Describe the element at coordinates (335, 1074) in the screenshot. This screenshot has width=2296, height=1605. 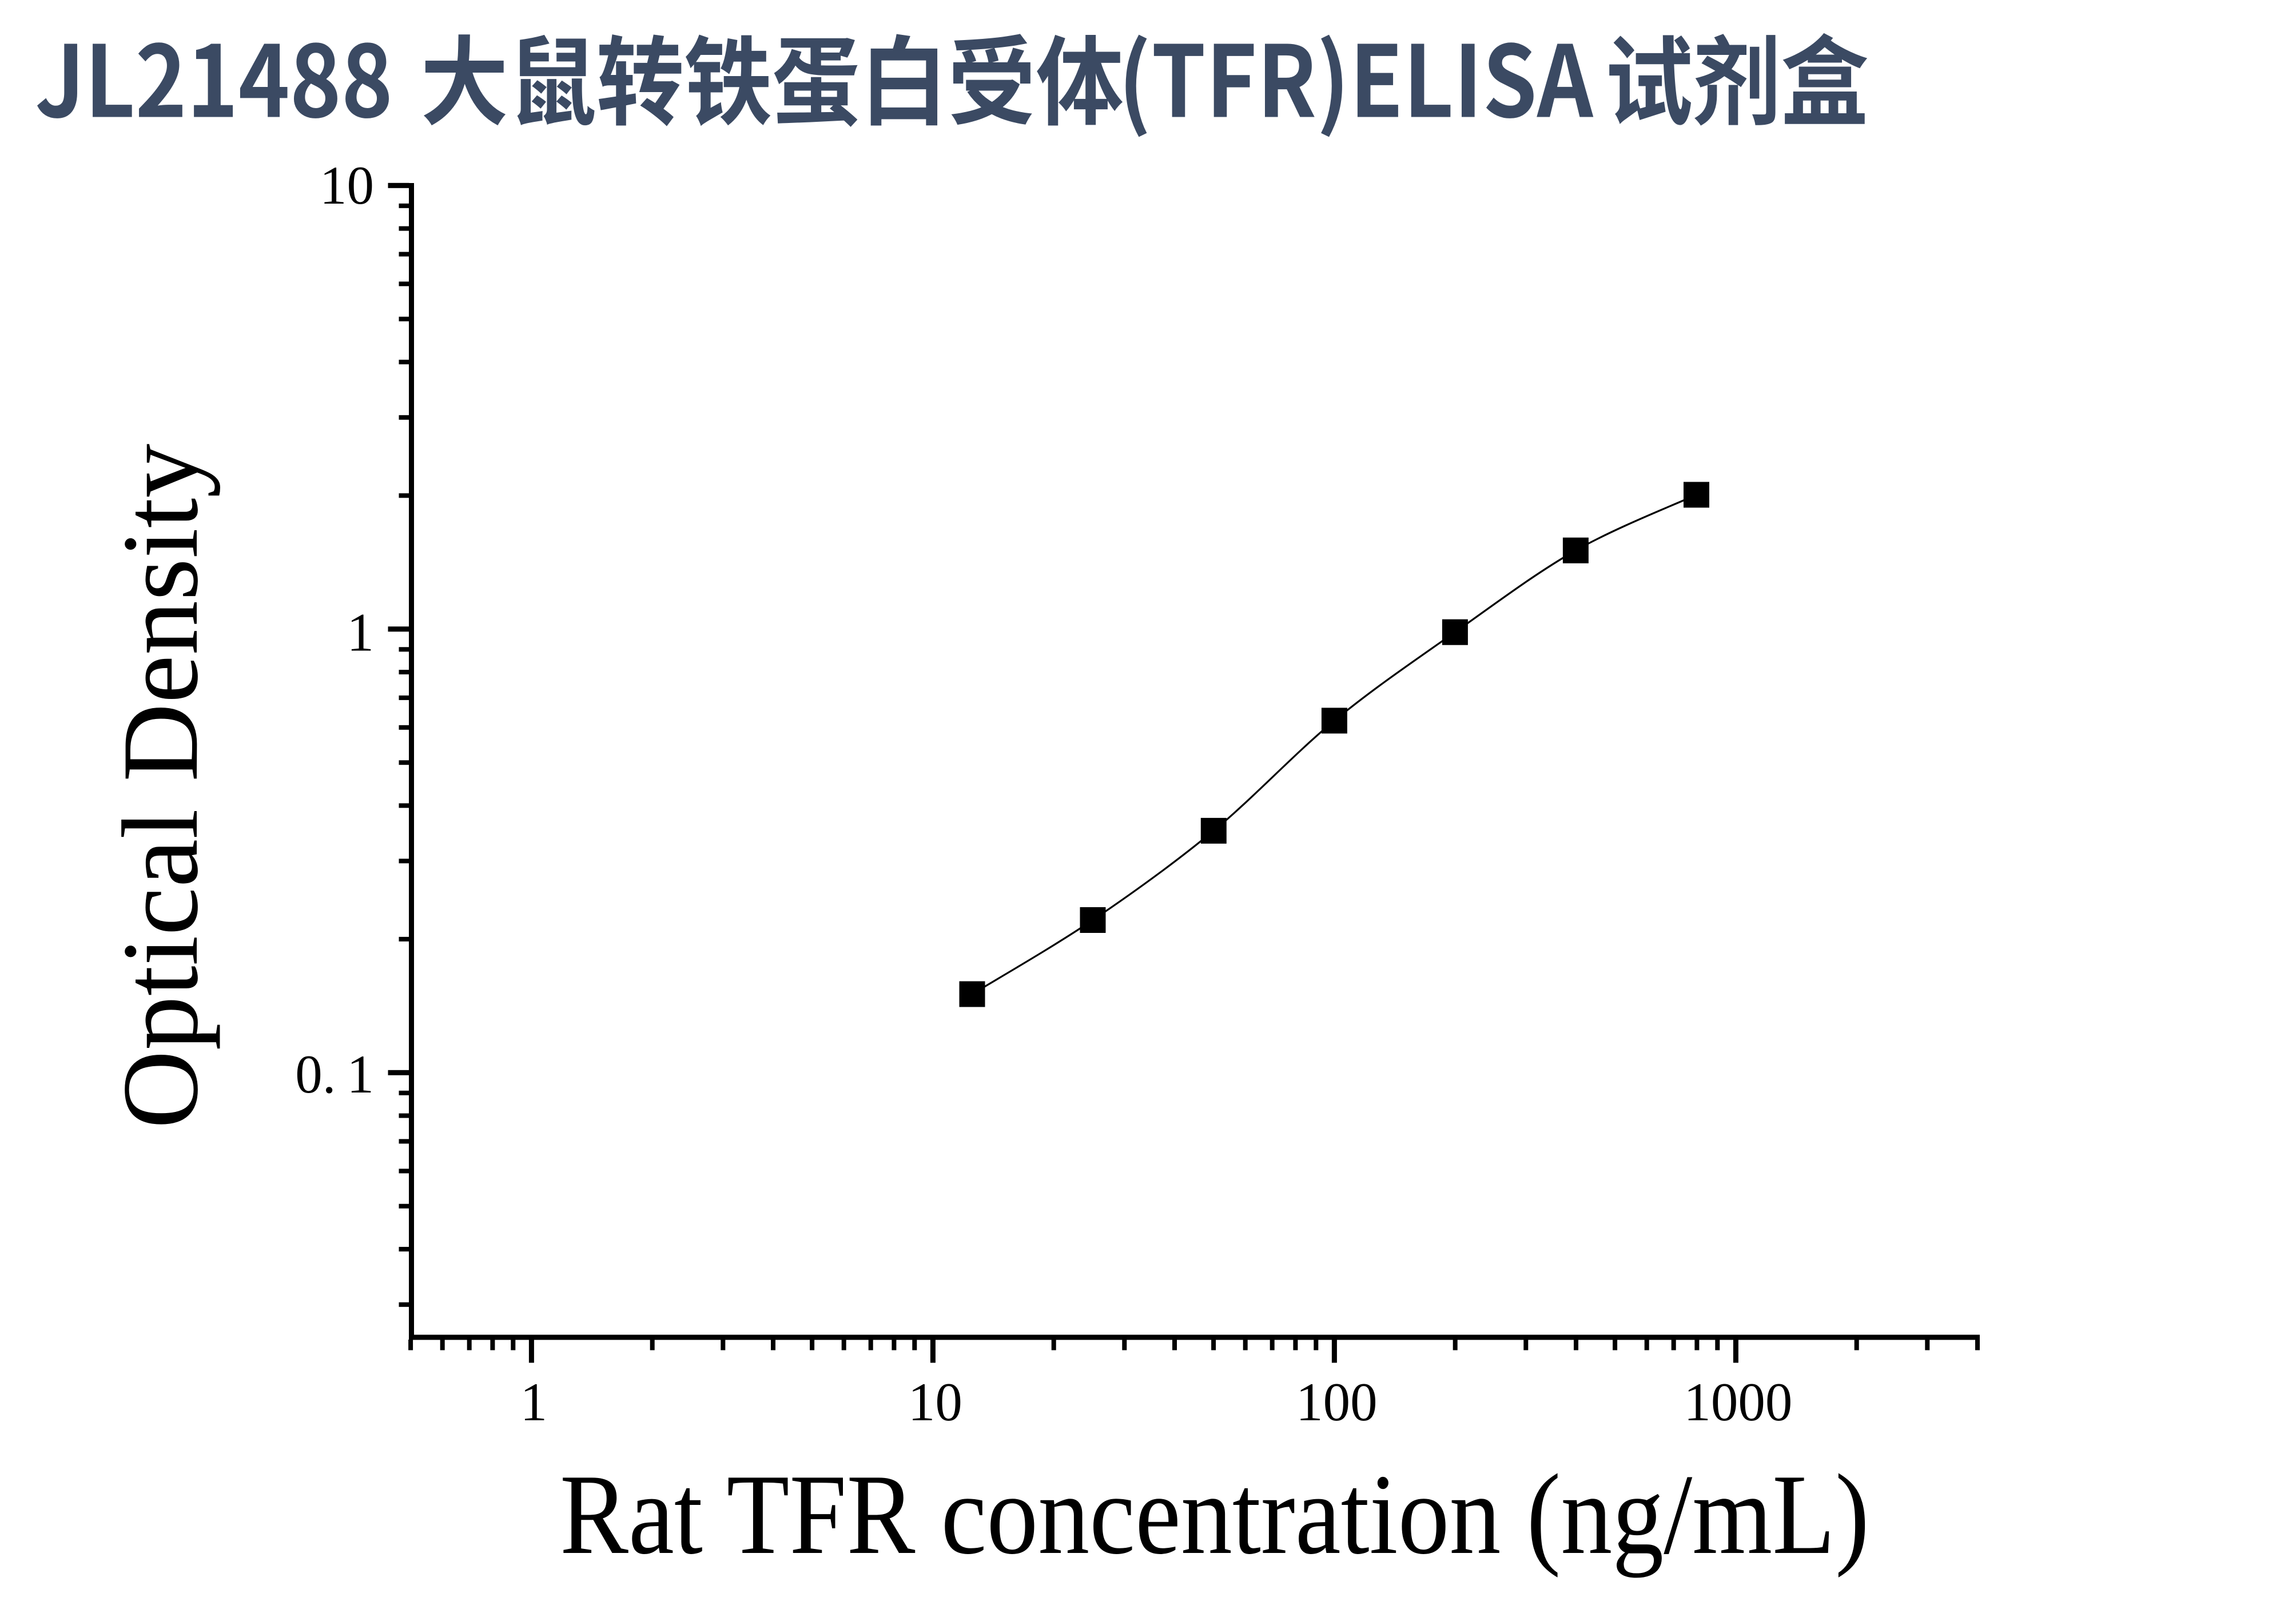
I see `svg-text:0.1: 0. 1` at that location.